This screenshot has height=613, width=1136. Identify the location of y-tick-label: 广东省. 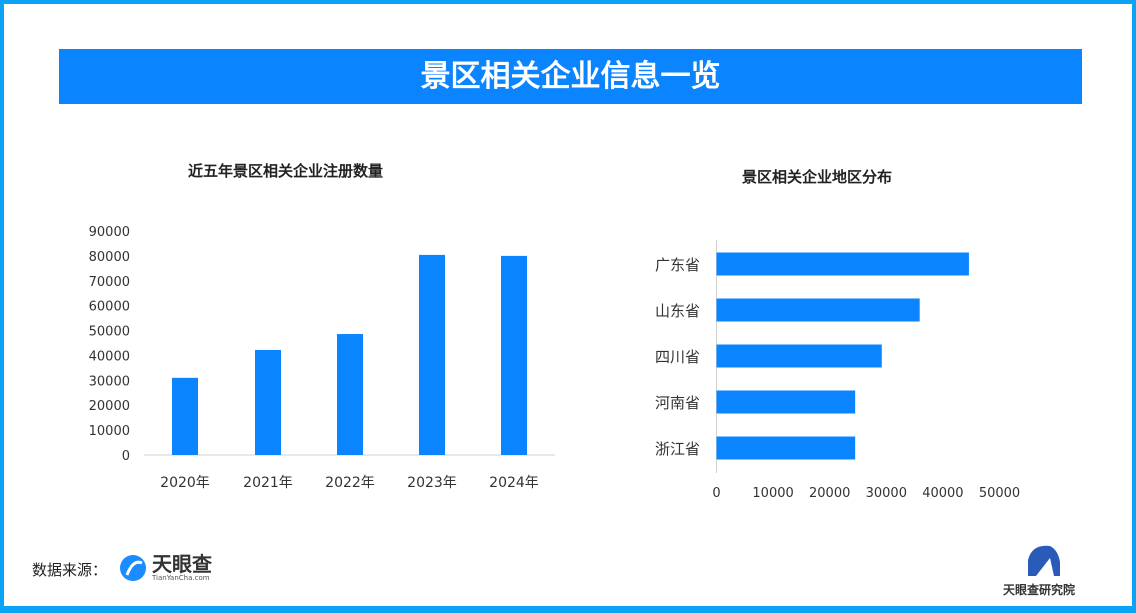
(677, 265).